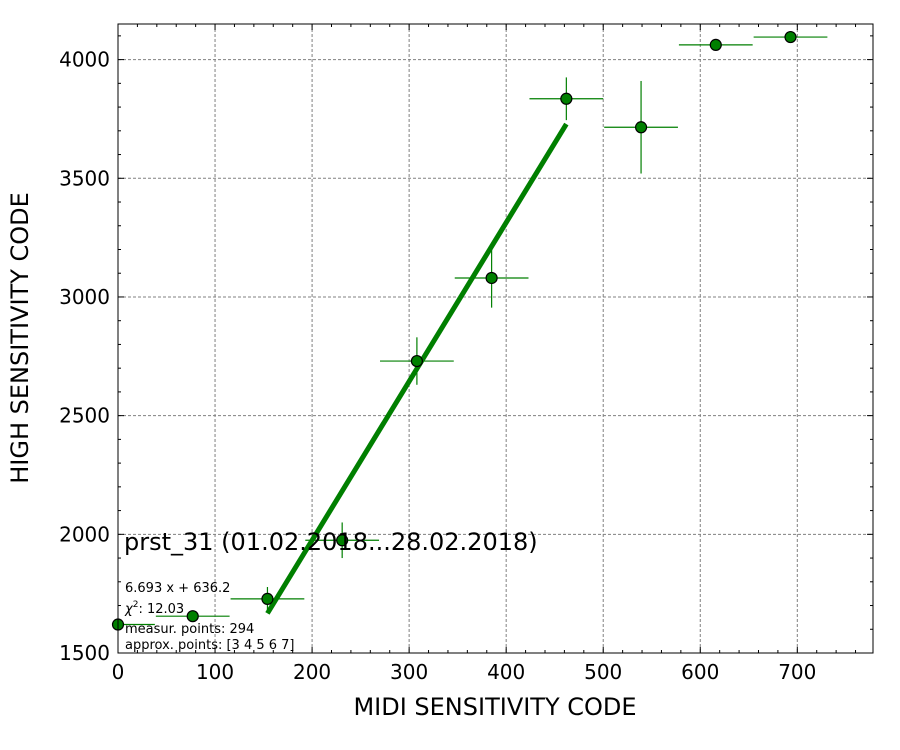 This screenshot has width=900, height=750. I want to click on y-tick-label: 3000, so click(84, 297).